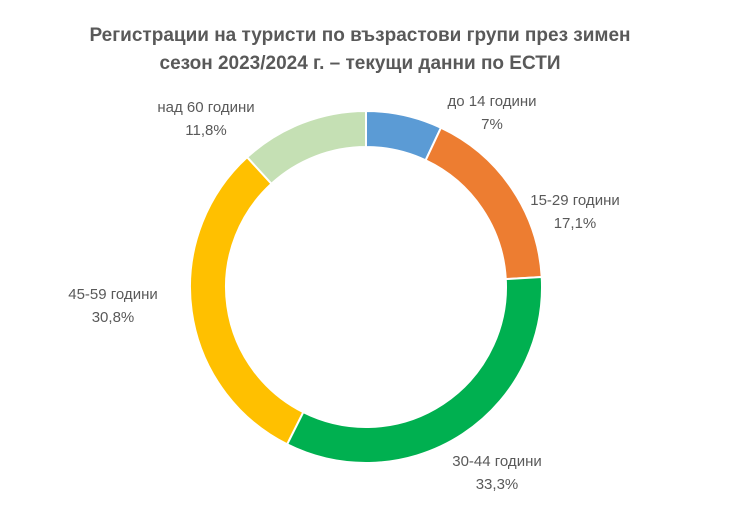  Describe the element at coordinates (496, 461) in the screenshot. I see `slice-label: 30-44 години` at that location.